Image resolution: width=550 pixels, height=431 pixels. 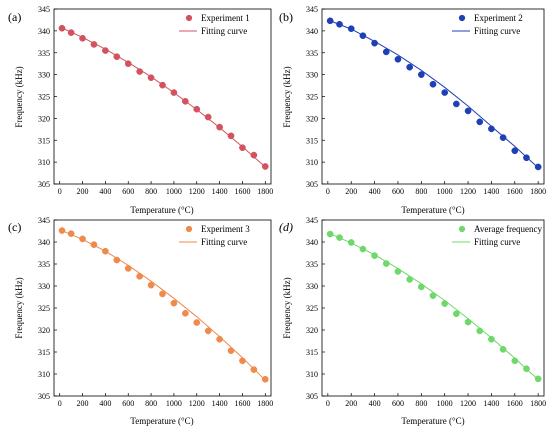 What do you see at coordinates (220, 191) in the screenshot?
I see `x-tick-label: 1400` at bounding box center [220, 191].